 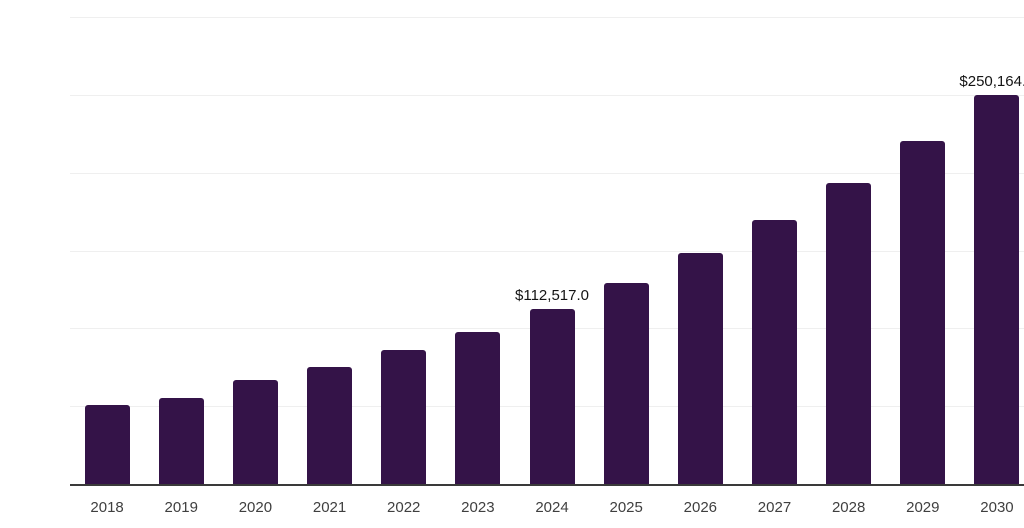 What do you see at coordinates (552, 295) in the screenshot?
I see `value-label-2024: $112,517.0` at bounding box center [552, 295].